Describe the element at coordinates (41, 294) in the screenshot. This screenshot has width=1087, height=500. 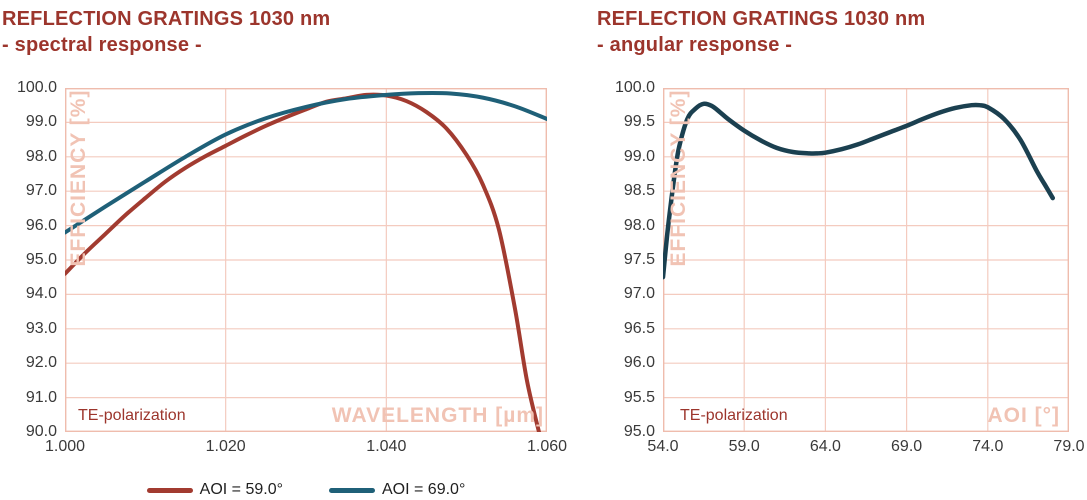
I see `y-tick-label: 94.0` at that location.